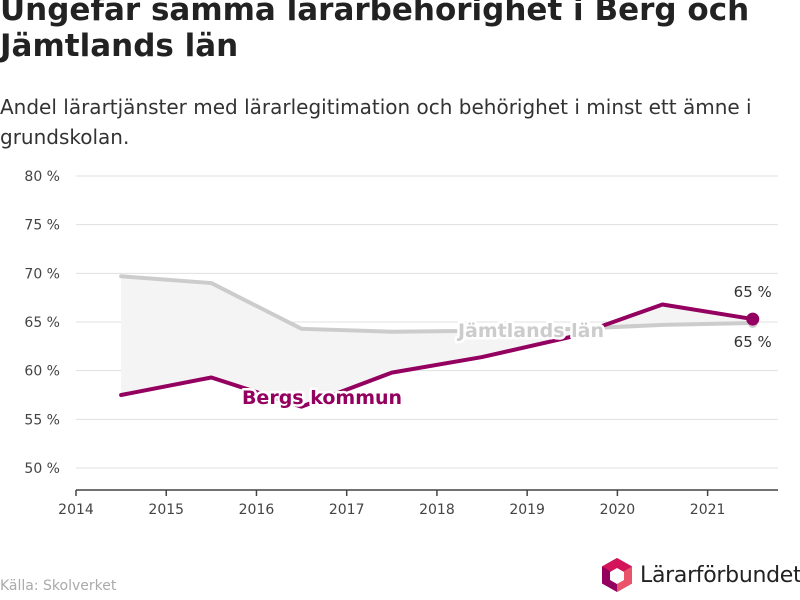 The image size is (800, 600). I want to click on x-tick-label: 2020, so click(618, 510).